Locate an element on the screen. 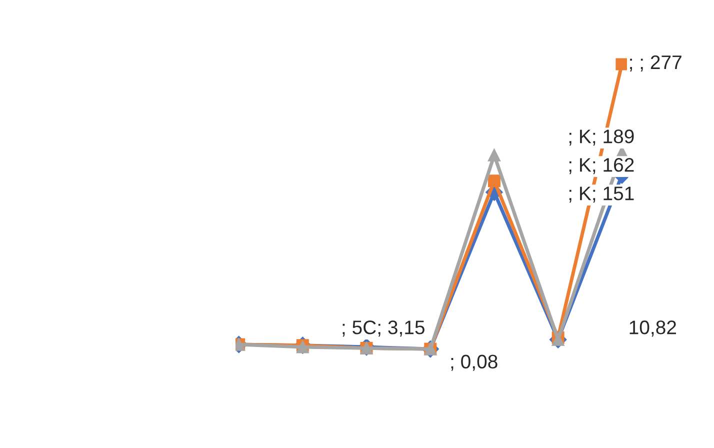  text: ; 0,08 is located at coordinates (474, 362).